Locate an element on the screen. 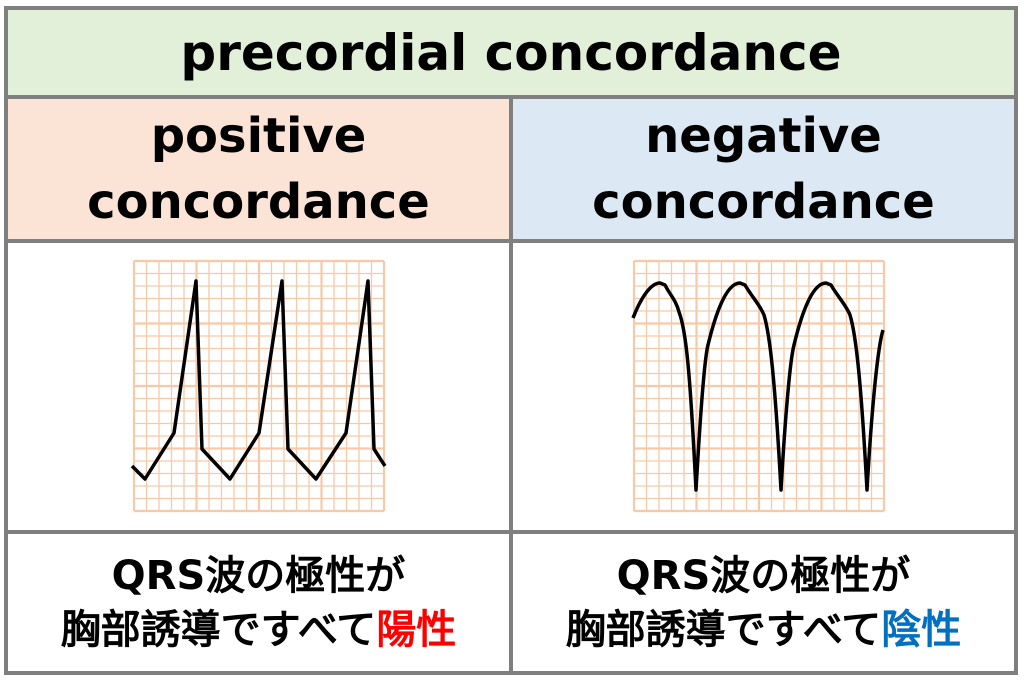 This screenshot has width=1024, height=687. positive-accent-text: 陽性 is located at coordinates (416, 630).